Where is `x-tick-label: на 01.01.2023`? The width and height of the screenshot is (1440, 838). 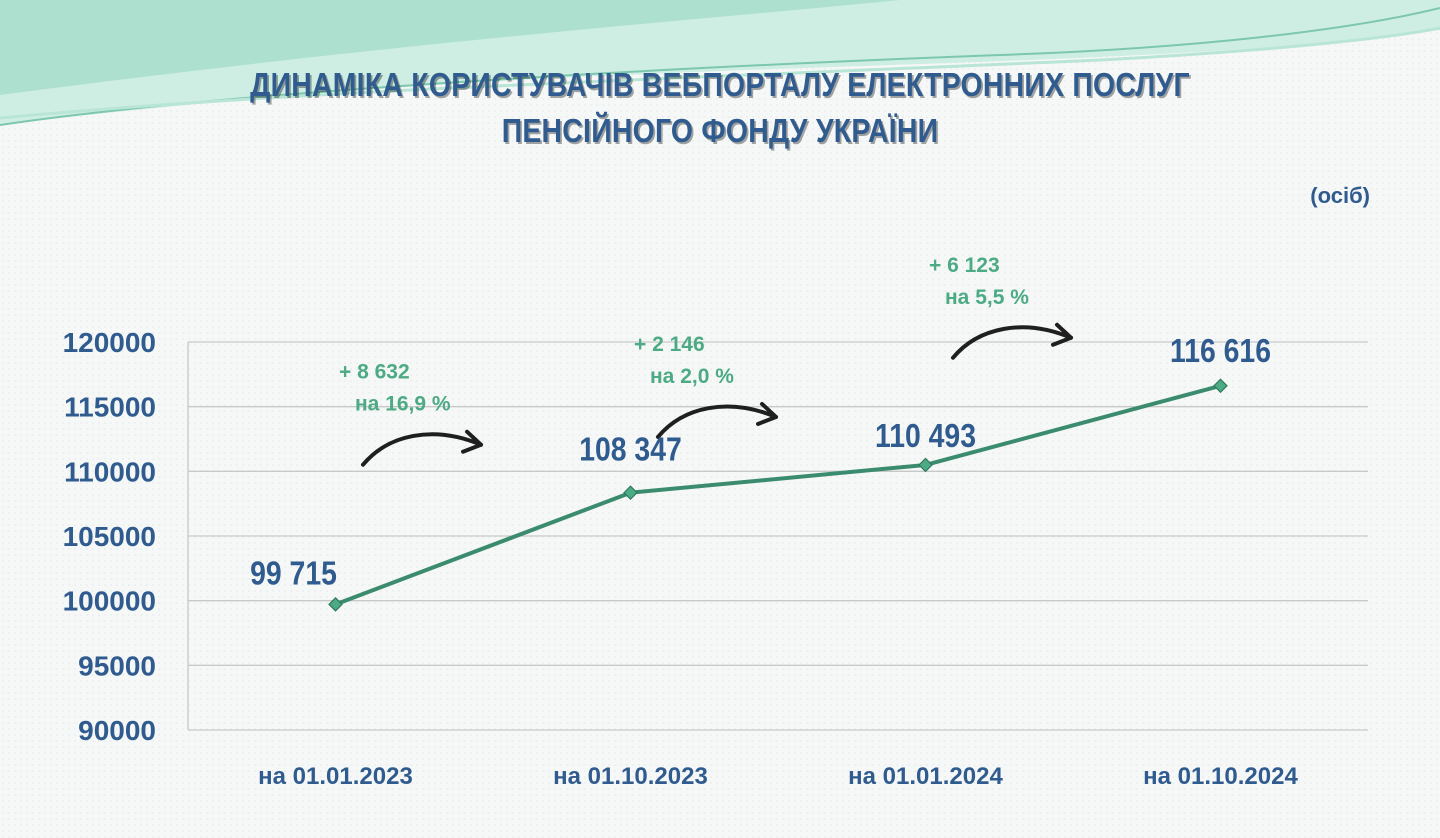 x-tick-label: на 01.01.2023 is located at coordinates (335, 776).